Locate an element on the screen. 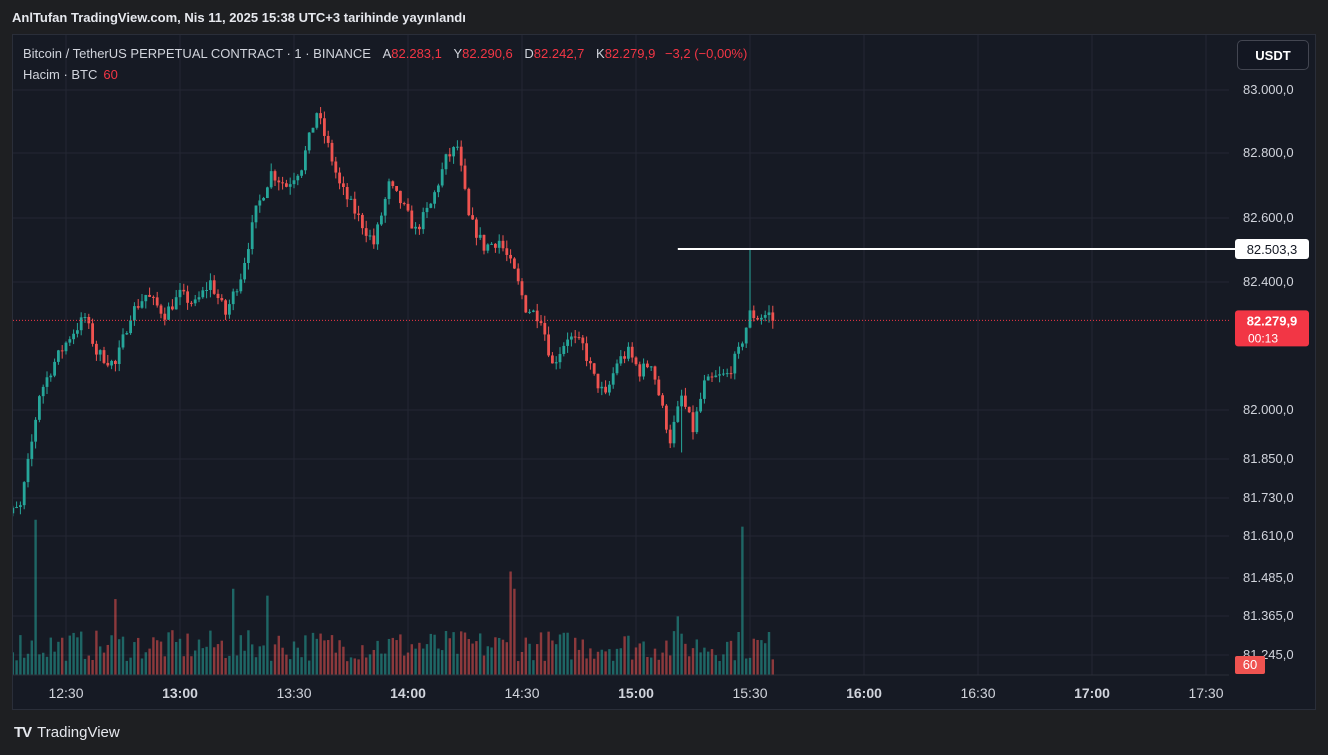 The width and height of the screenshot is (1328, 755). x-tick-label: 14:30 is located at coordinates (521, 693).